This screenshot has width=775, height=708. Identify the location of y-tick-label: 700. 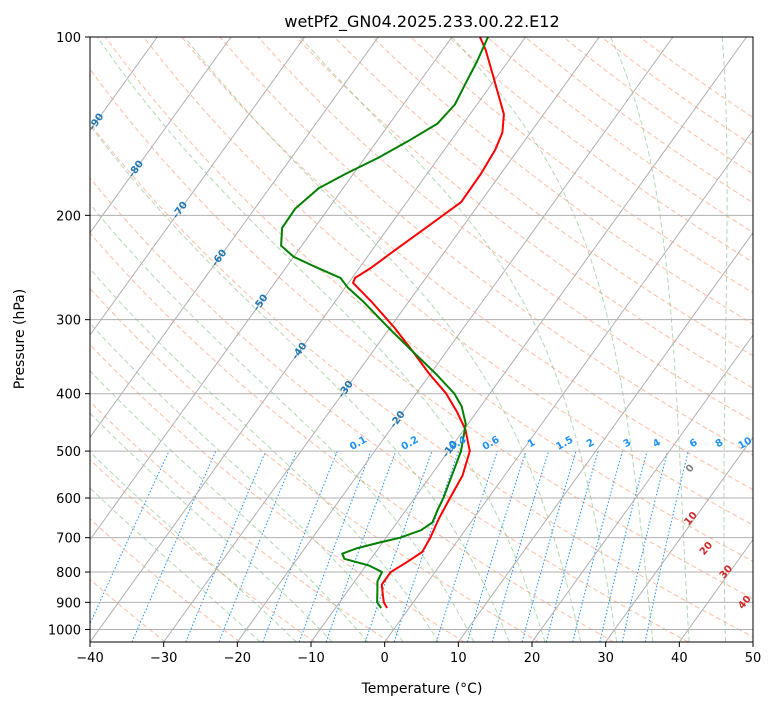
(68, 539).